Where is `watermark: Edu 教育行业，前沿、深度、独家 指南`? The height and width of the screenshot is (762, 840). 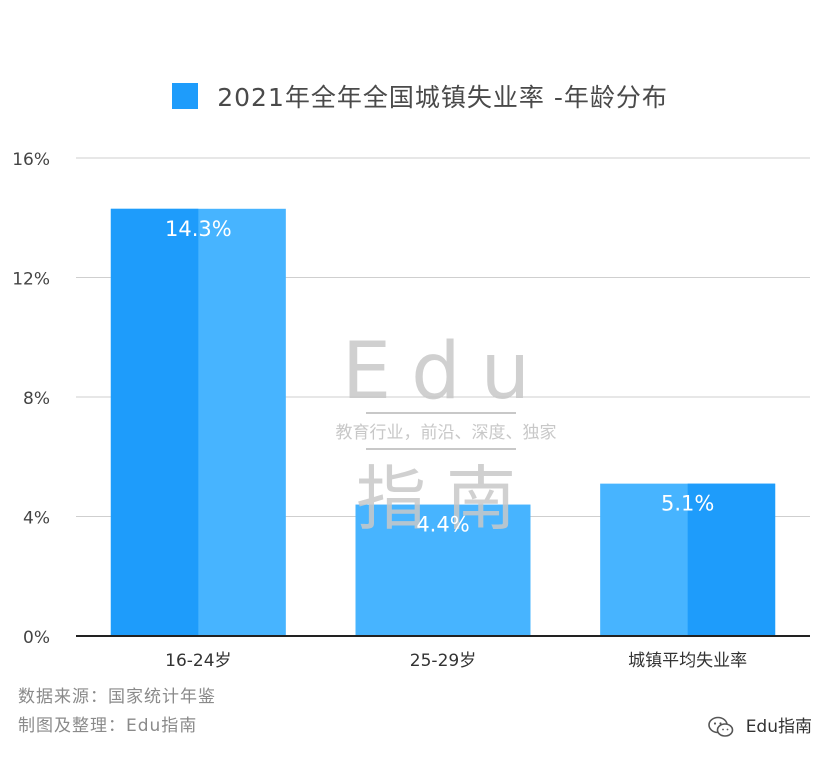
watermark: Edu 教育行业，前沿、深度、独家 指南 is located at coordinates (446, 433).